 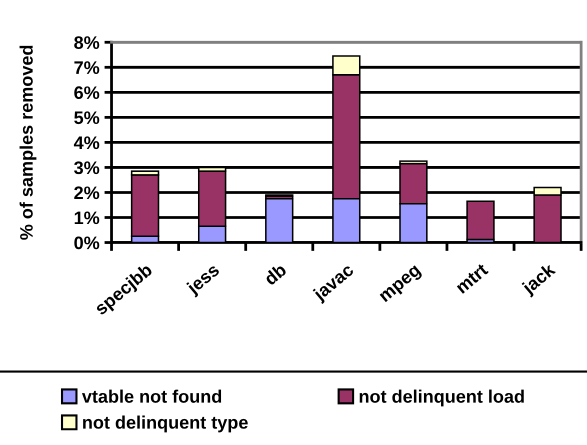 I want to click on y-tick-label: 8%, so click(x=87, y=42).